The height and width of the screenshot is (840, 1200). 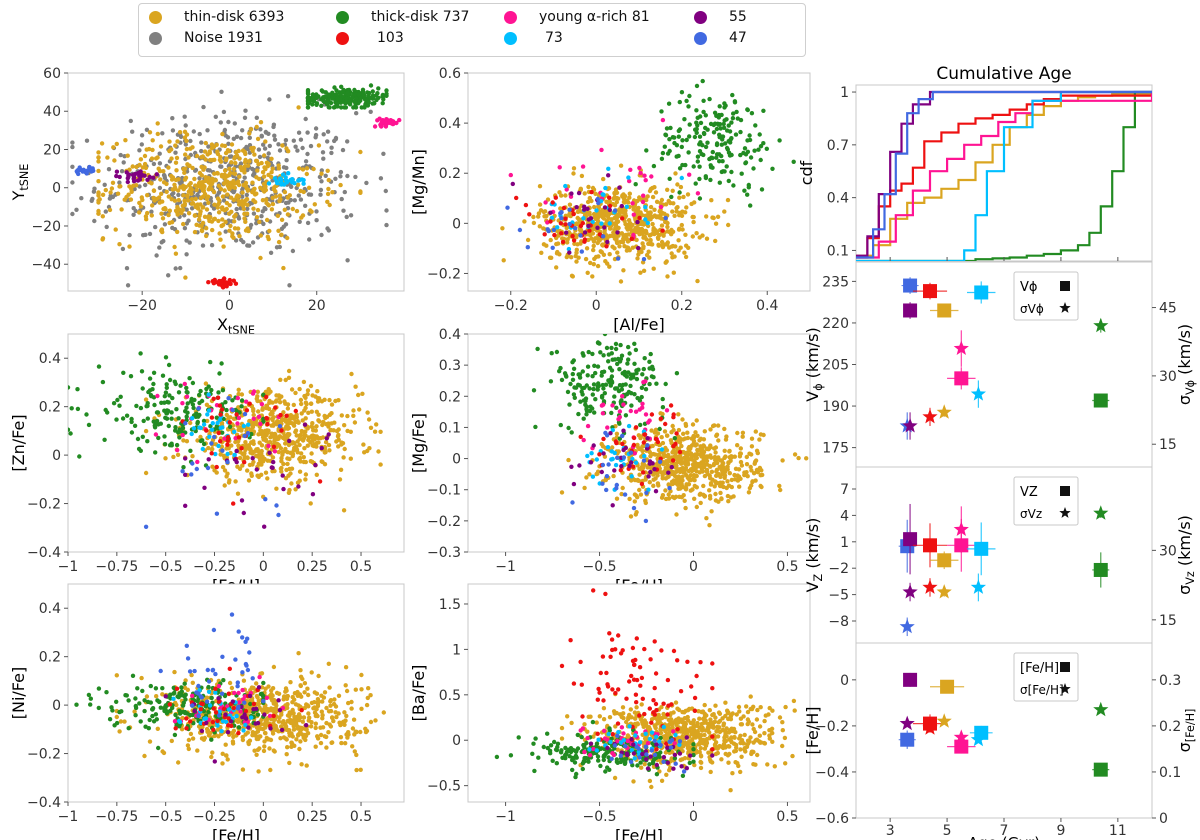 I want to click on y-tick-label: 0, so click(x=456, y=460).